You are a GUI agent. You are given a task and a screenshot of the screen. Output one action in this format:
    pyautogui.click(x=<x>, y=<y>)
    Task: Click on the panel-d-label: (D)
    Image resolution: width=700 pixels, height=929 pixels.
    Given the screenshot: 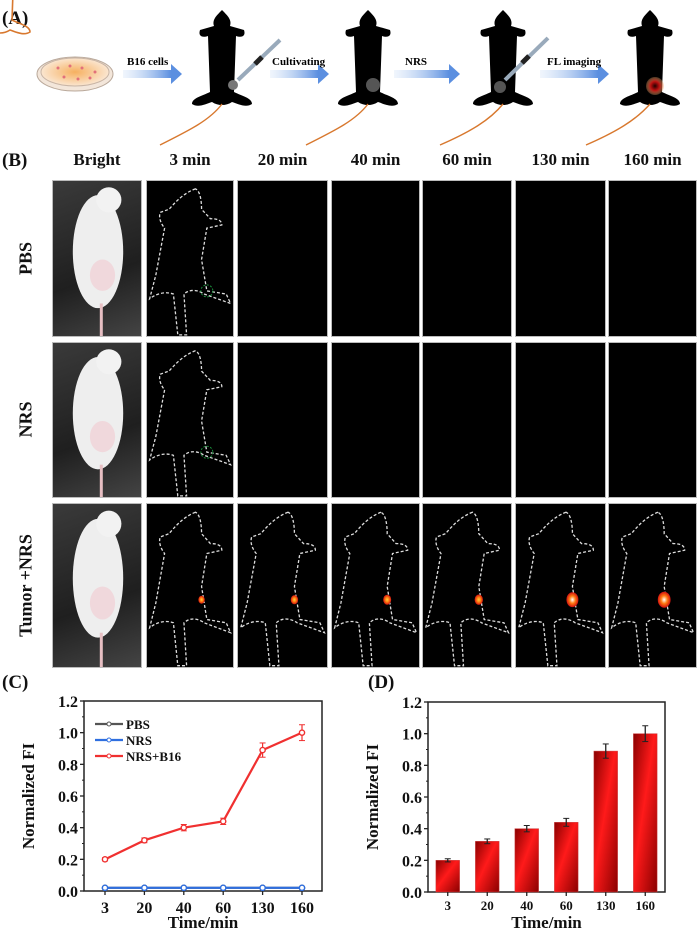 What is the action you would take?
    pyautogui.click(x=381, y=682)
    